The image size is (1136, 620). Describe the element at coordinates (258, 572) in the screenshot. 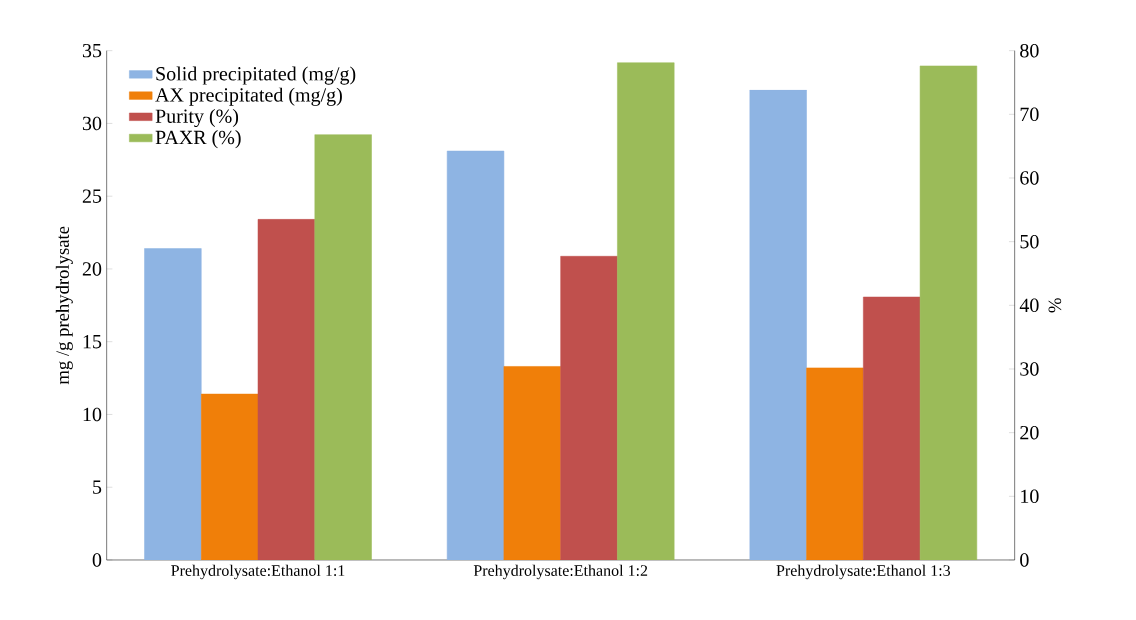

I see `x-tick-label: Prehydrolysate:Ethanol 1:1` at that location.